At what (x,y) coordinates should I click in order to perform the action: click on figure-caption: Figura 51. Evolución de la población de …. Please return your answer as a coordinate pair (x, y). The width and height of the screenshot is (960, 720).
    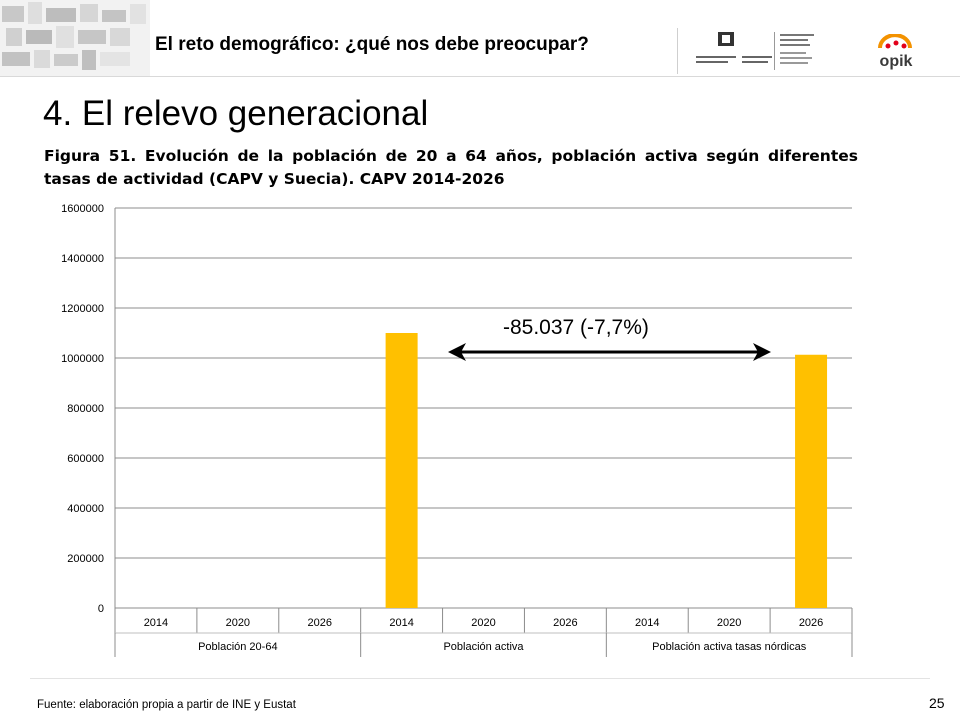
    Looking at the image, I should click on (451, 167).